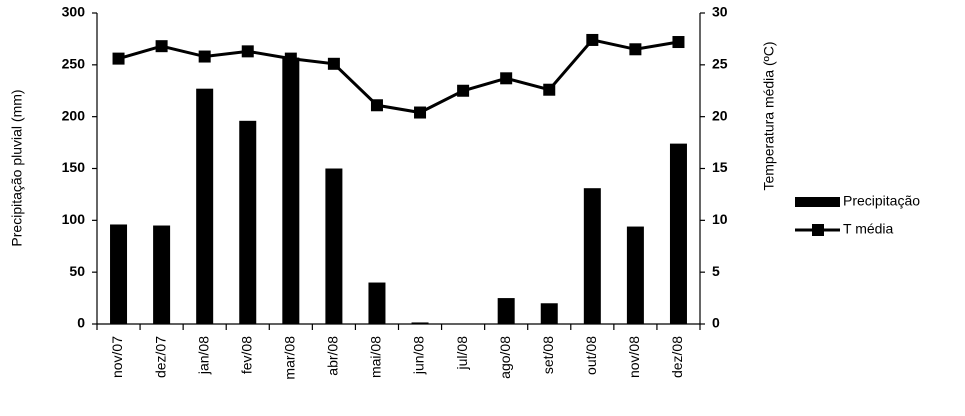 This screenshot has height=416, width=965. What do you see at coordinates (769, 115) in the screenshot?
I see `y2-axis-label: Temperatura média (ºC)` at bounding box center [769, 115].